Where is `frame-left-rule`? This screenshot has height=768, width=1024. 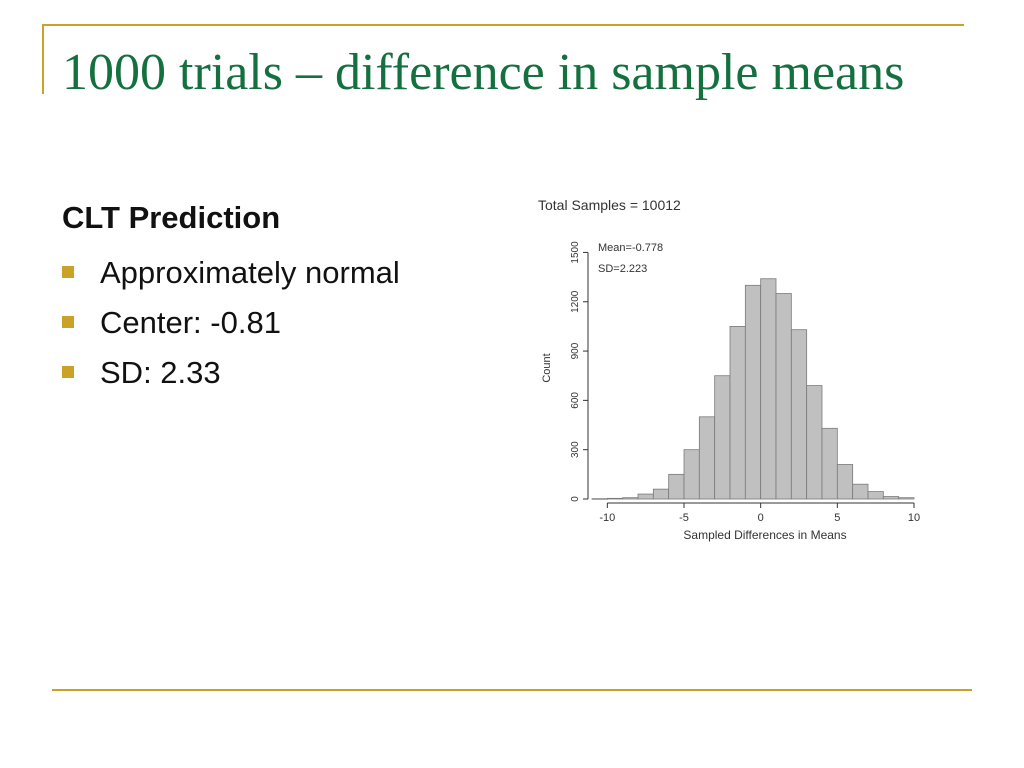 frame-left-rule is located at coordinates (43, 59).